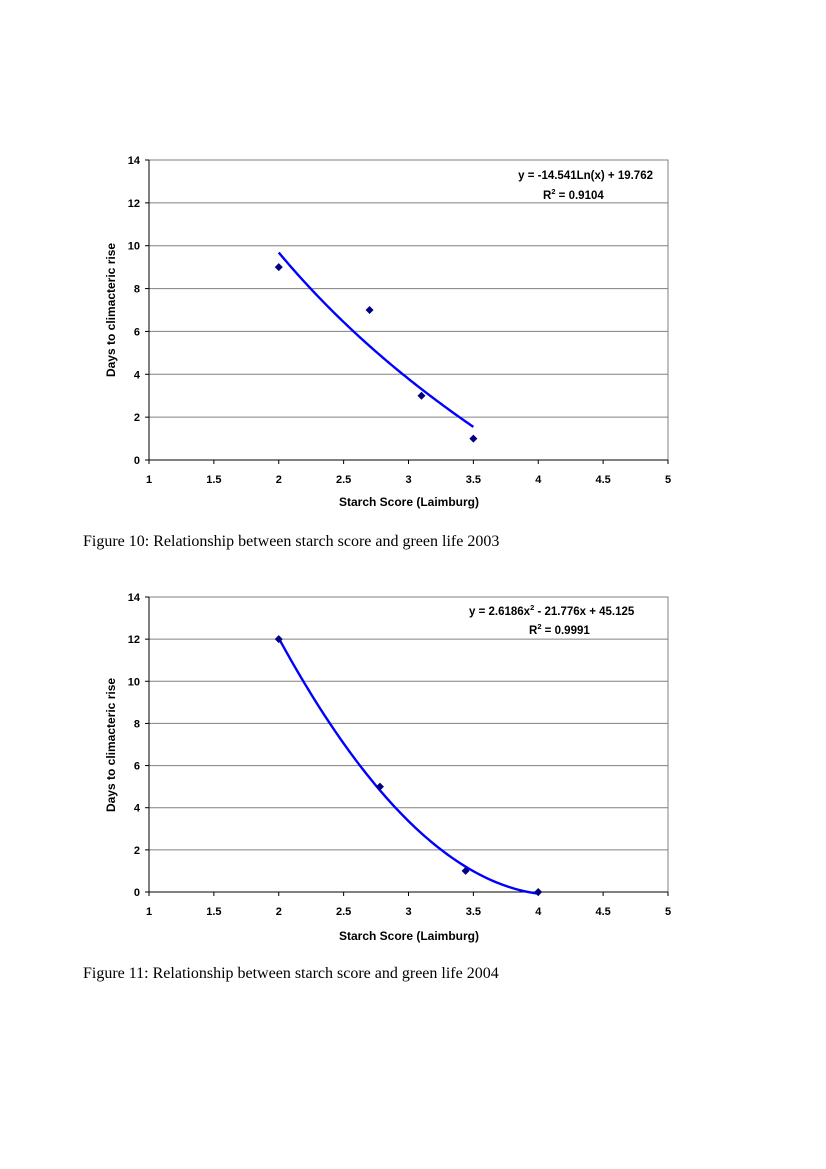 This screenshot has height=1169, width=826. Describe the element at coordinates (573, 194) in the screenshot. I see `trend-r-squared: R2 = 0.9104` at that location.